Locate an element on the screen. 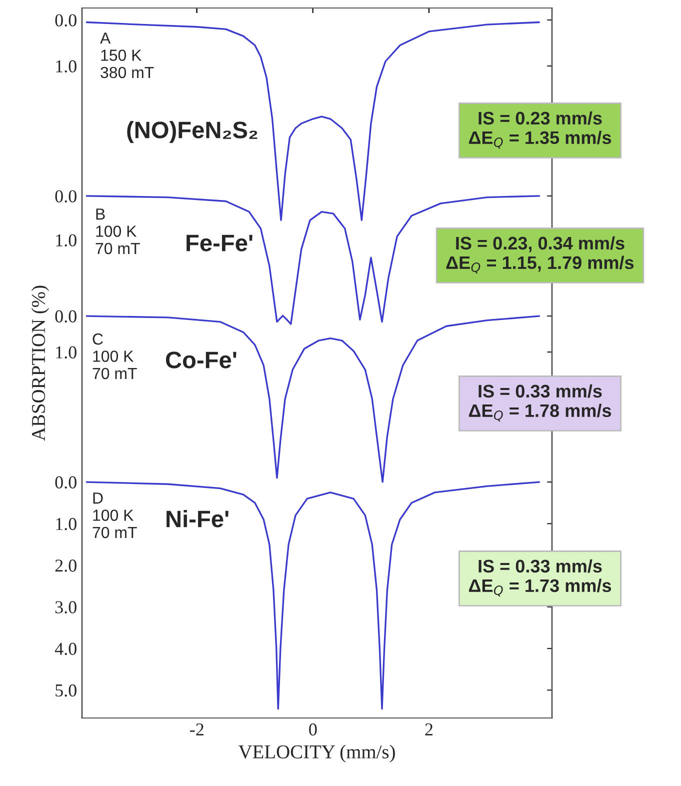  y-tick-label: 2.0 is located at coordinates (65, 566).